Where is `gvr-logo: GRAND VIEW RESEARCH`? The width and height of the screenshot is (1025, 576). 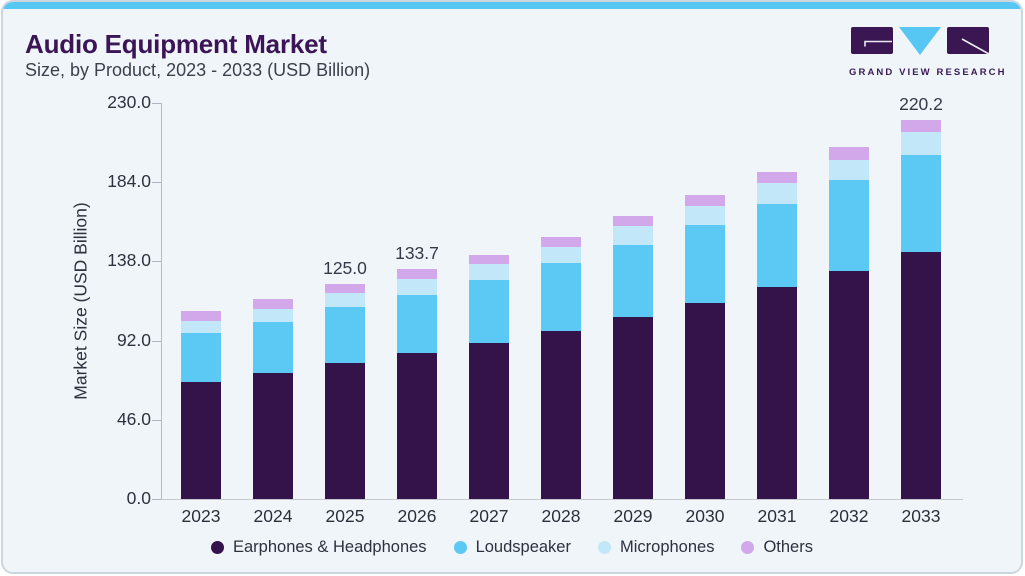 gvr-logo: GRAND VIEW RESEARCH is located at coordinates (928, 52).